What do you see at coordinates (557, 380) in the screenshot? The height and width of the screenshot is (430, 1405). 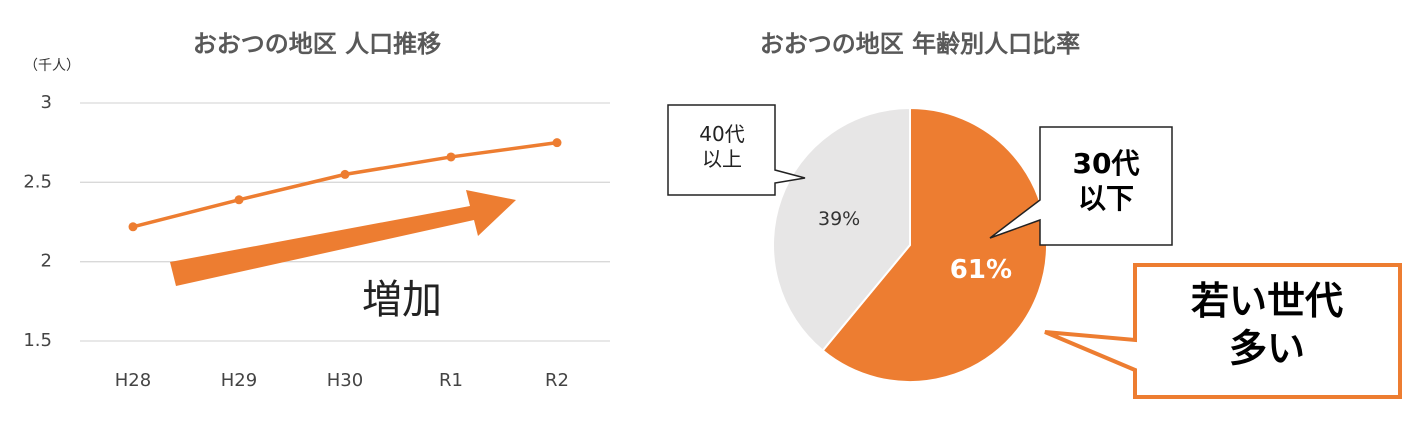 I see `x-tick-label: R2` at bounding box center [557, 380].